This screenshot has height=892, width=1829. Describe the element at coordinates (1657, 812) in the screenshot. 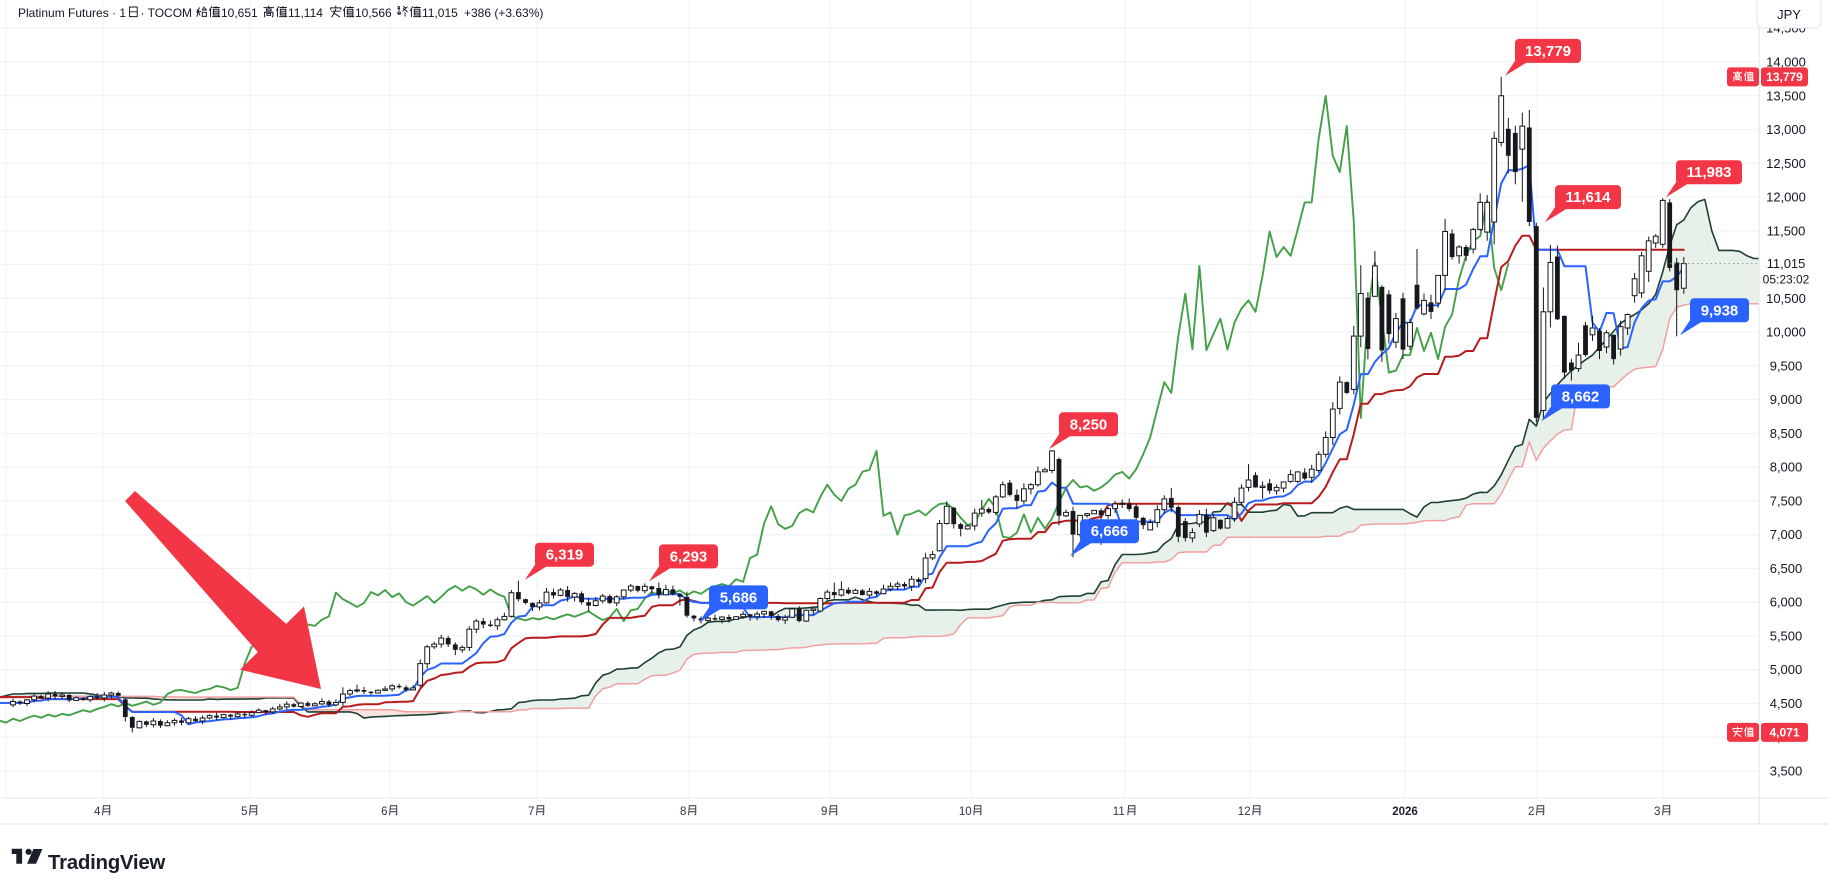

I see `svg-text: 3` at that location.